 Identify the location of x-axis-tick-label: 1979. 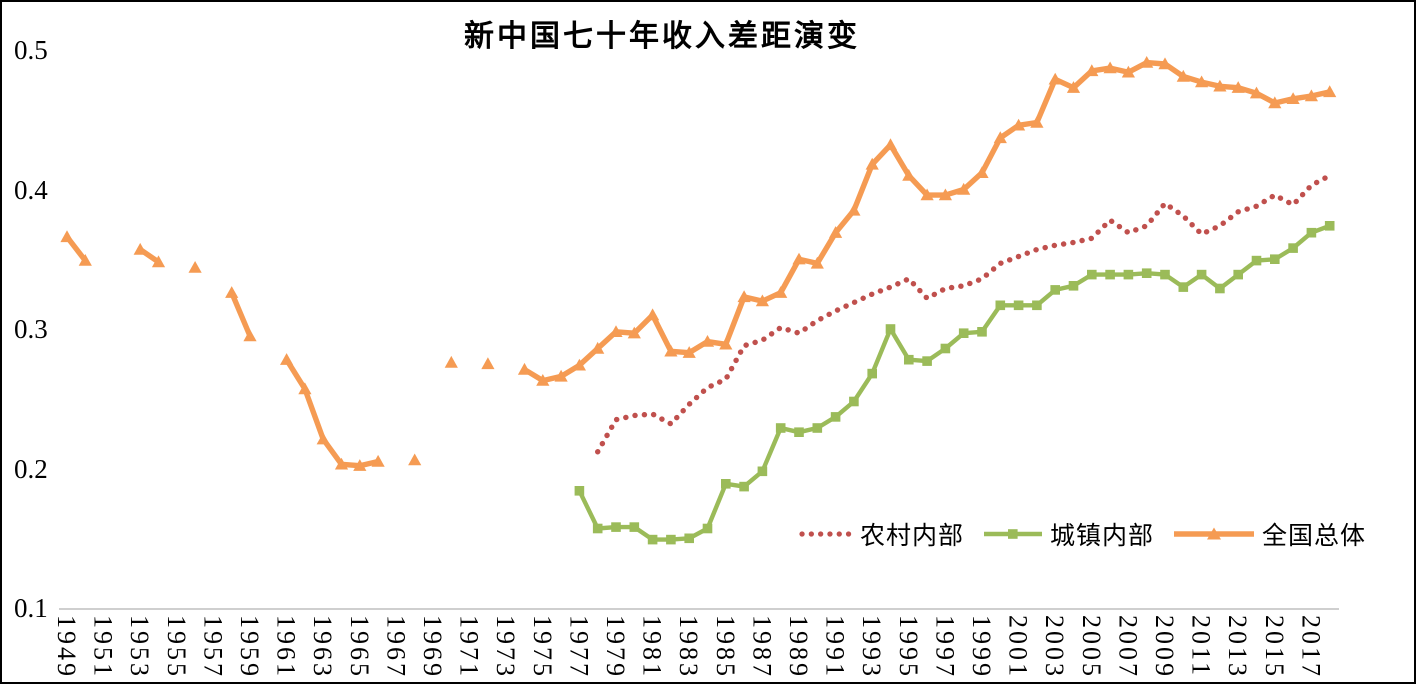
(615, 647).